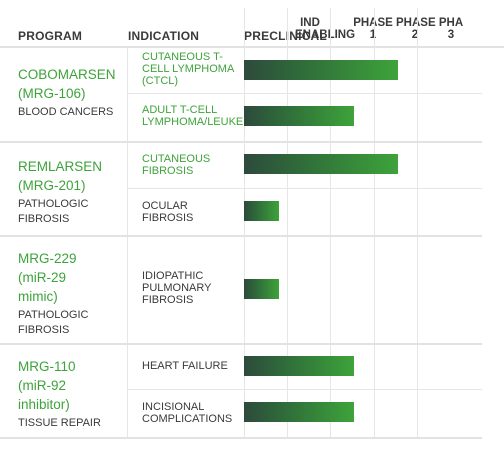  I want to click on indication-label: OCULAR FIBROSIS, so click(168, 212).